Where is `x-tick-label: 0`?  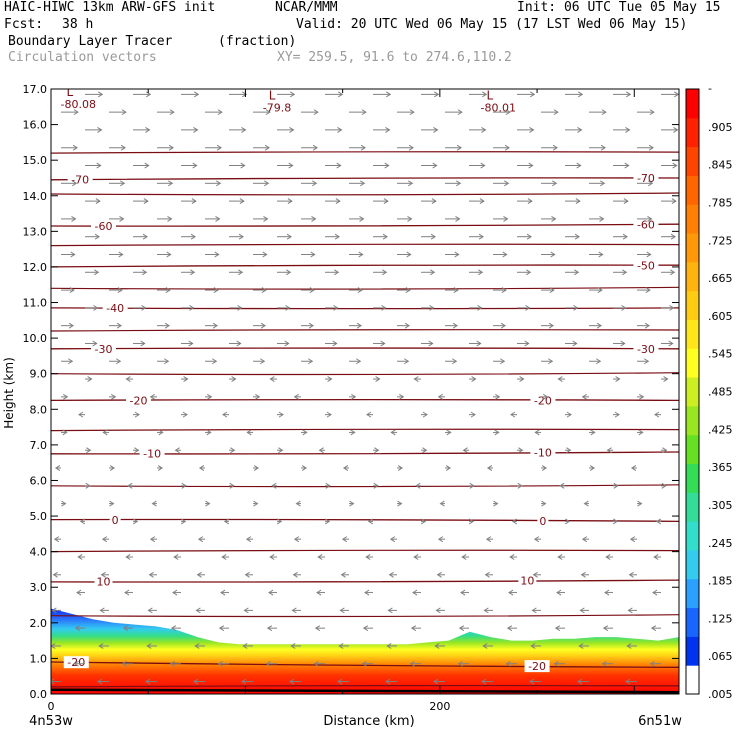
x-tick-label: 0 is located at coordinates (51, 706).